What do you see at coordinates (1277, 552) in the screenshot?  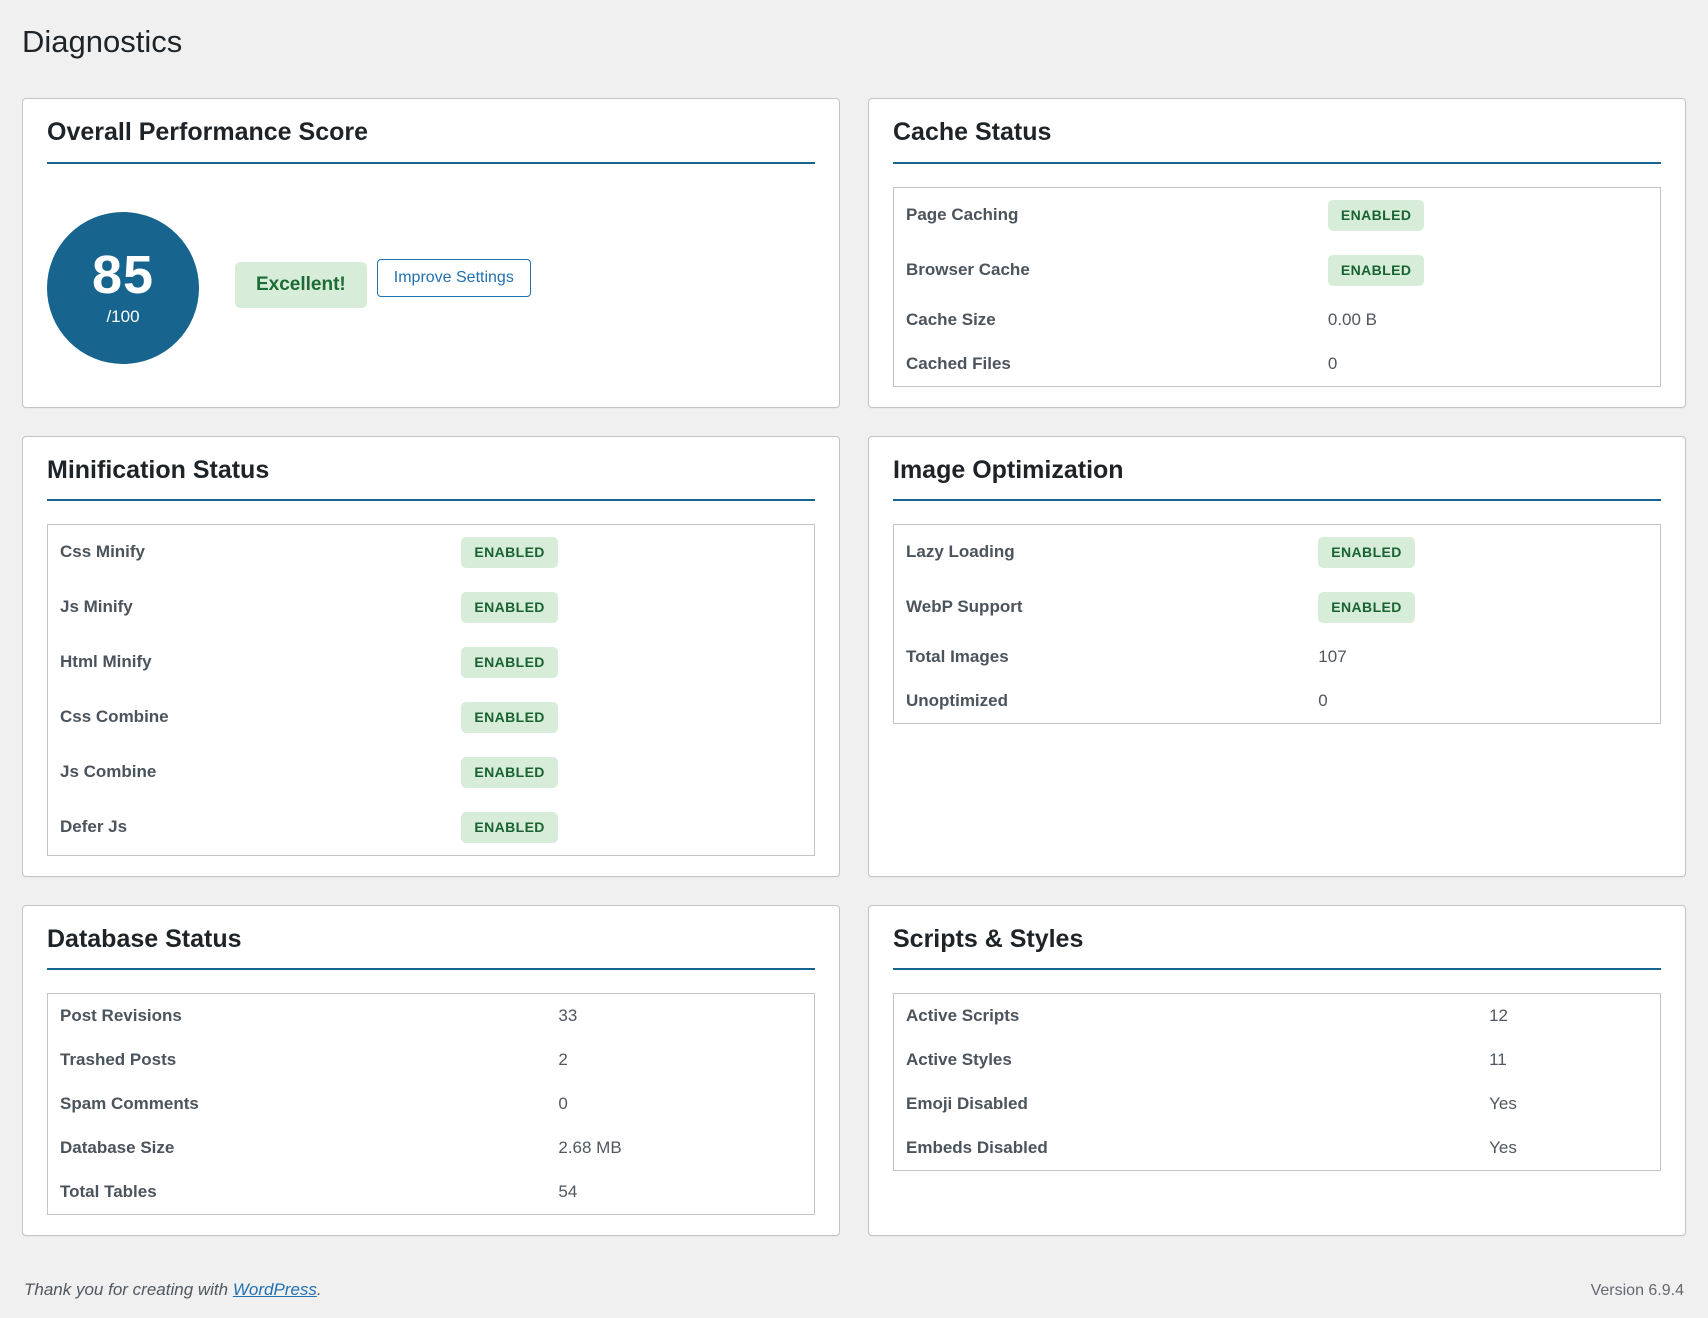 I see `table-row: Lazy Loading ENABLED` at bounding box center [1277, 552].